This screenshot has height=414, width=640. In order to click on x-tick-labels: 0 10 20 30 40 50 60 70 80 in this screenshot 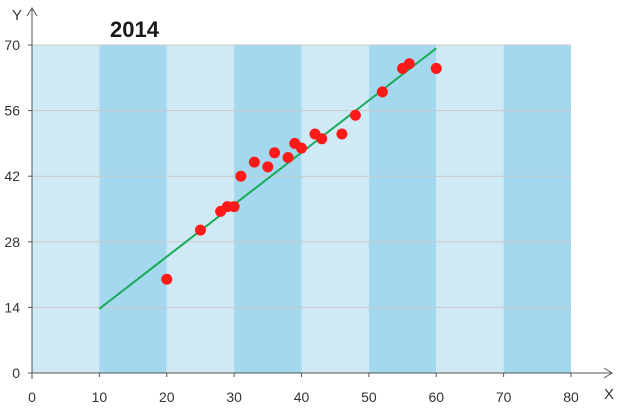, I will do `click(303, 389)`.